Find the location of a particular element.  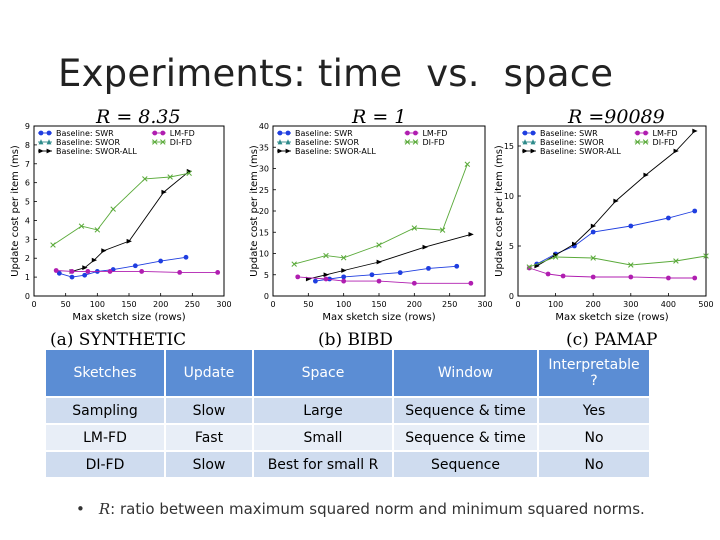

table-cell: Best for small R is located at coordinates (323, 464).